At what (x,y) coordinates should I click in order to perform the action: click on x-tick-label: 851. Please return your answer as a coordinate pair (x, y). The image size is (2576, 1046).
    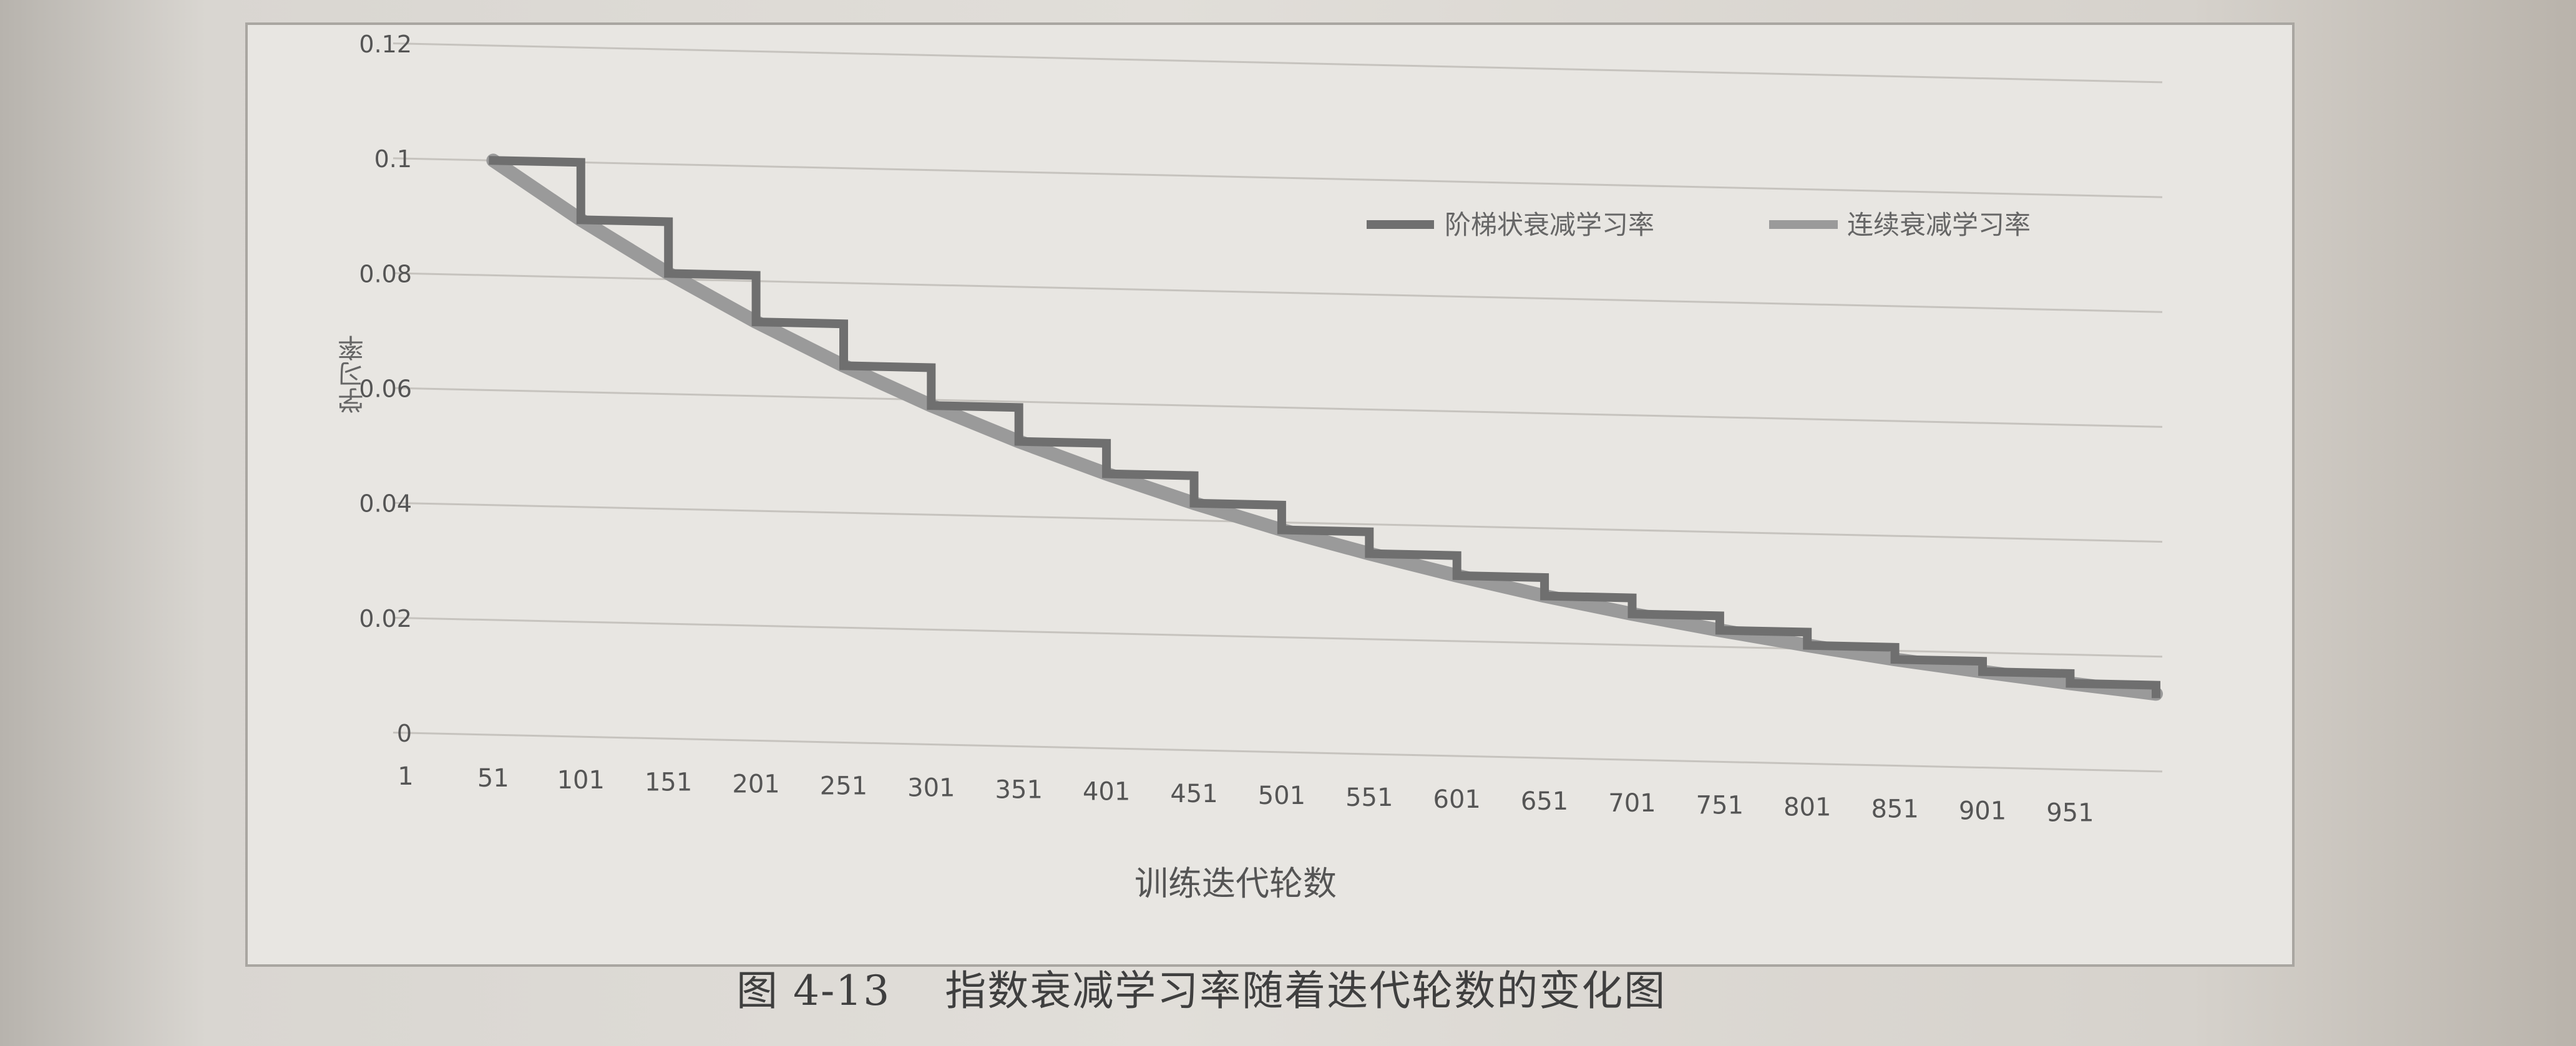
    Looking at the image, I should click on (1894, 809).